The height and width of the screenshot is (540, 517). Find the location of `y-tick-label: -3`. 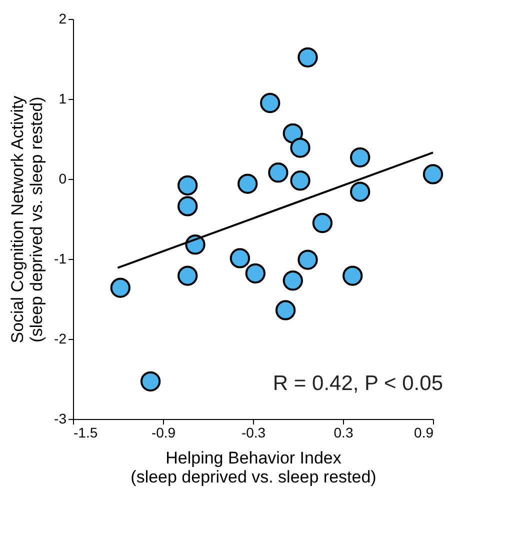

y-tick-label: -3 is located at coordinates (60, 418).